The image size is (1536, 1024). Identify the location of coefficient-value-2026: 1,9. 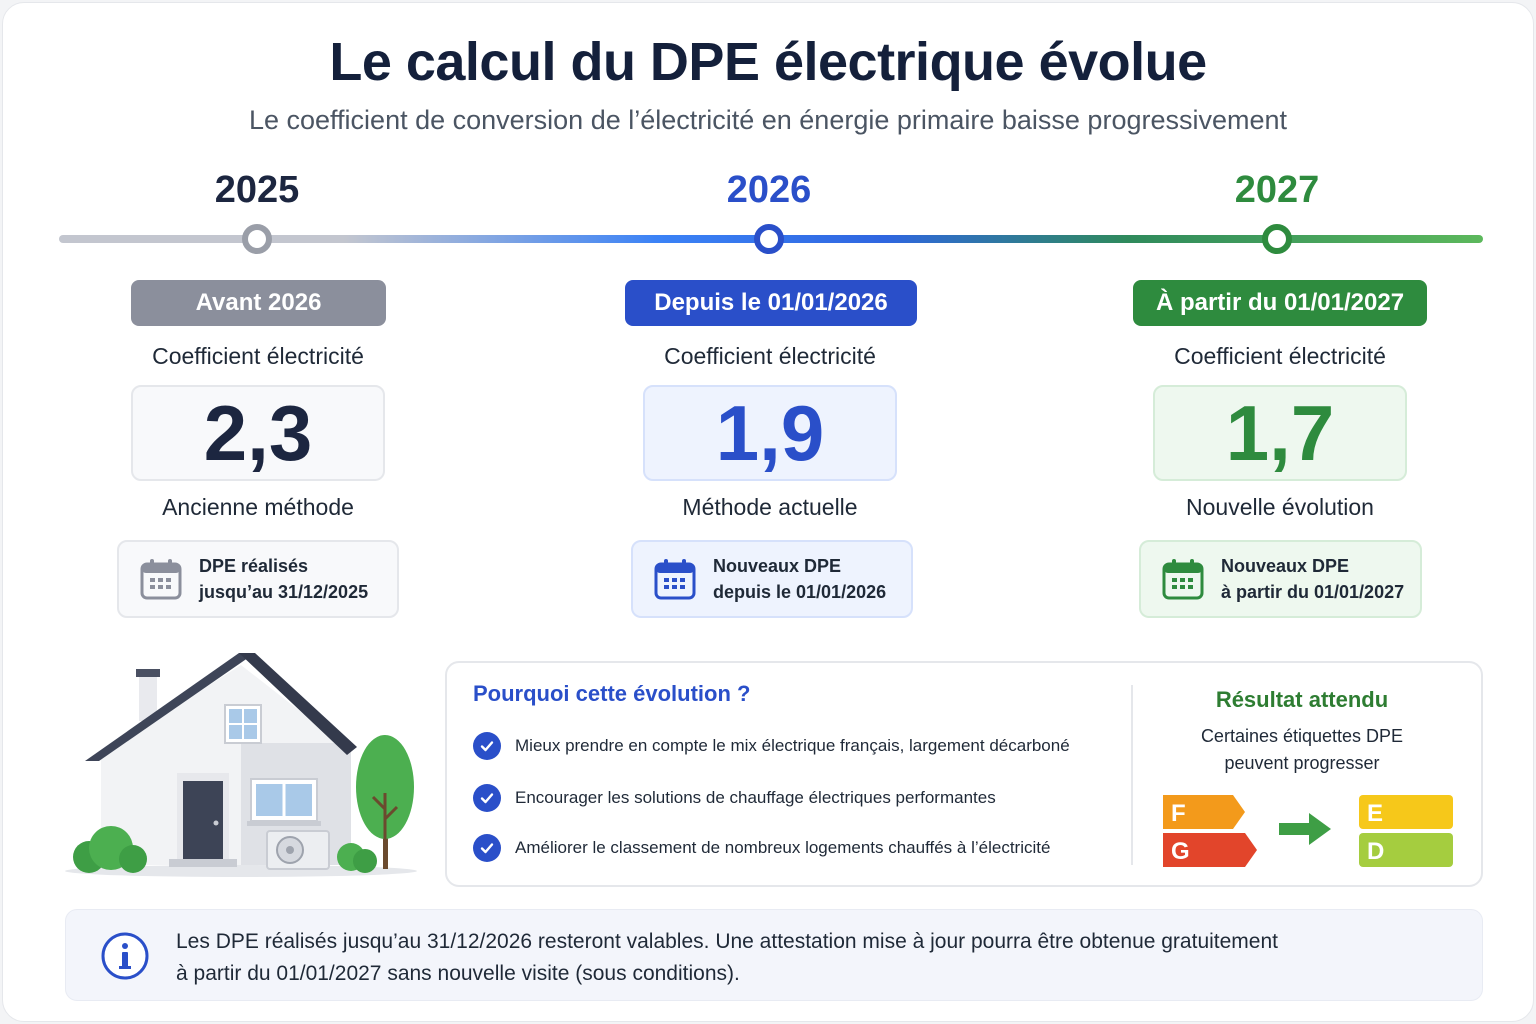
(770, 433).